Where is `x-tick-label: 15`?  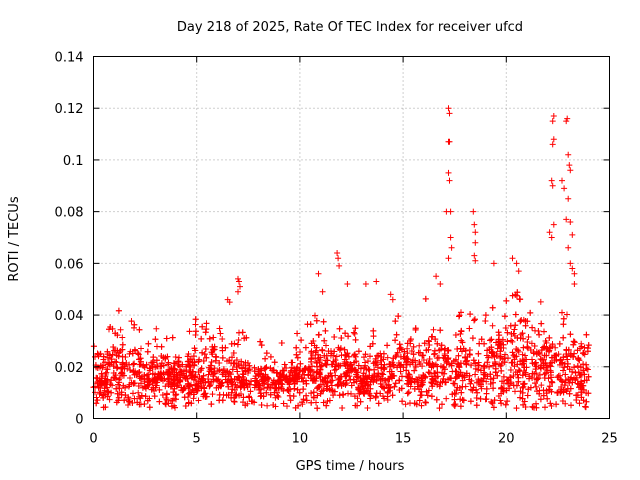
x-tick-label: 15 is located at coordinates (403, 439).